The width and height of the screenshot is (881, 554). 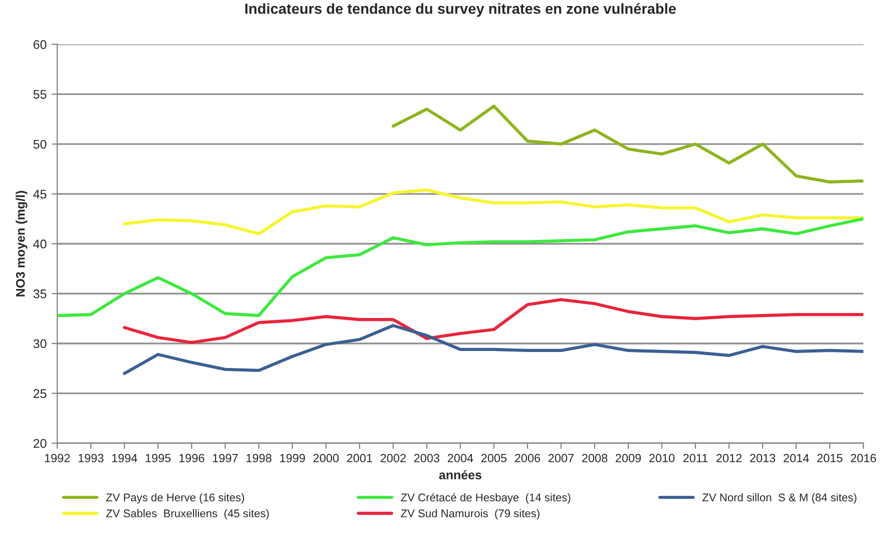 I want to click on legend-label: ZV Pays de Herve (16 sites), so click(x=175, y=498).